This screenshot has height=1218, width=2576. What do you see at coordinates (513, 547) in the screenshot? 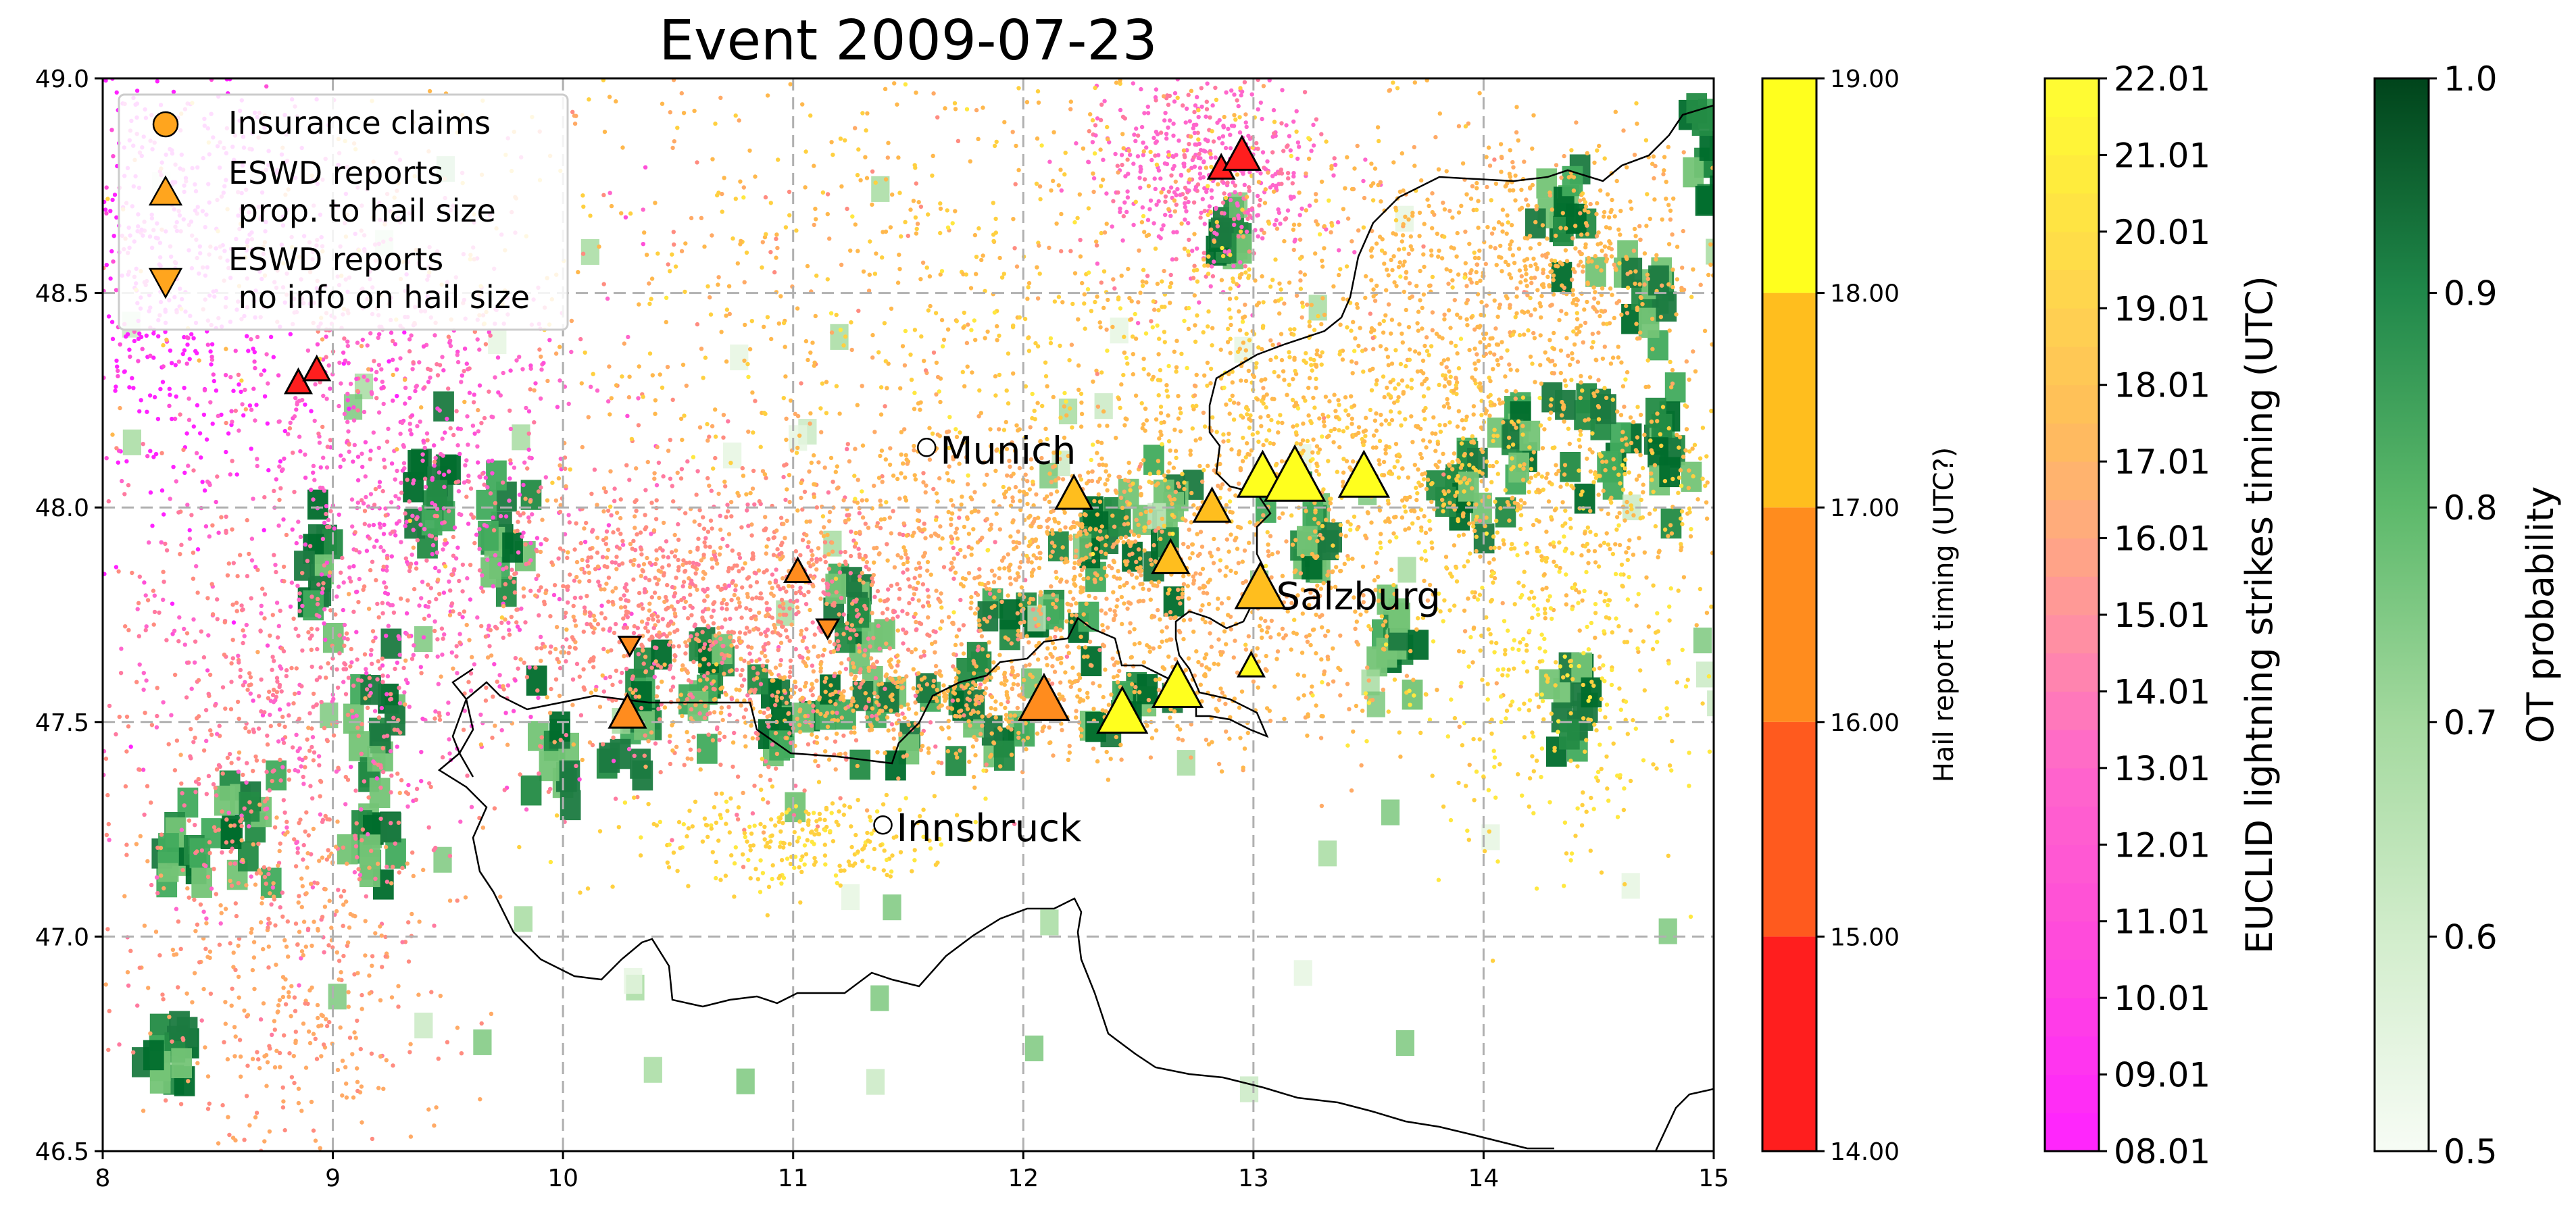
I see `ot-cell` at bounding box center [513, 547].